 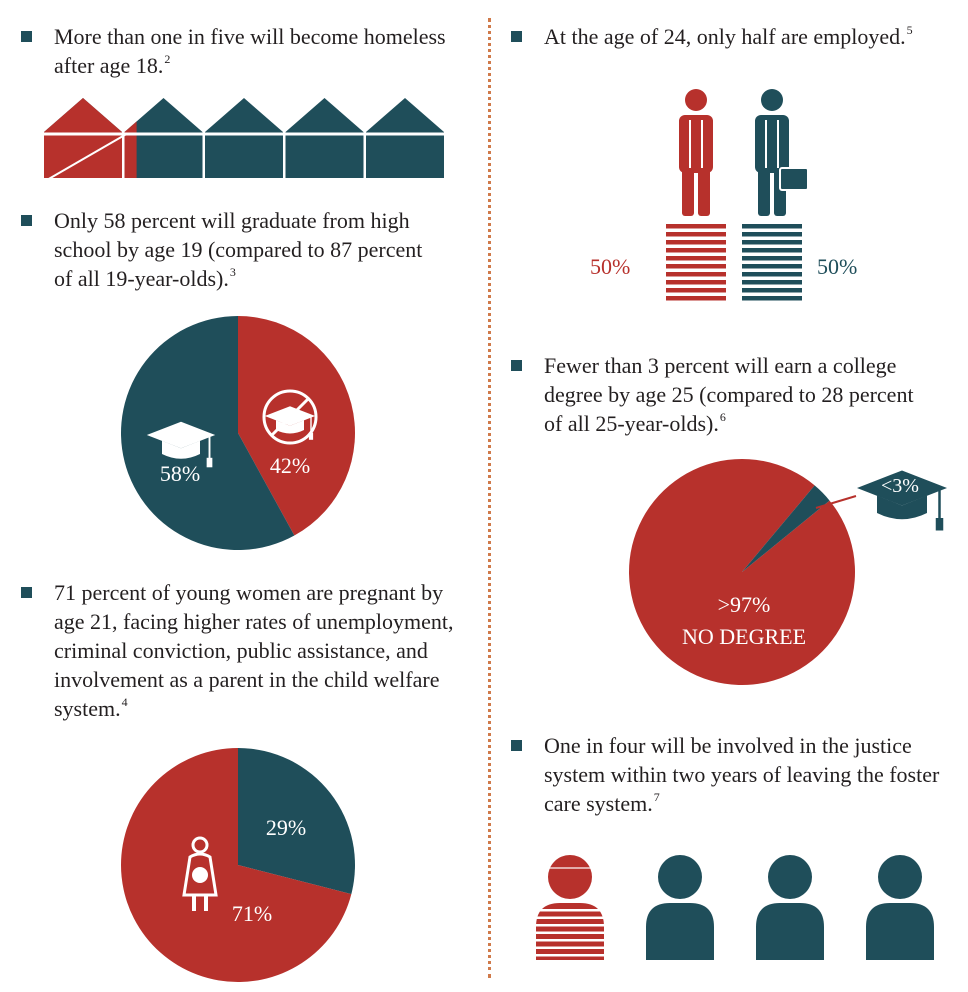 What do you see at coordinates (786, 528) in the screenshot?
I see `pie-slice-degree` at bounding box center [786, 528].